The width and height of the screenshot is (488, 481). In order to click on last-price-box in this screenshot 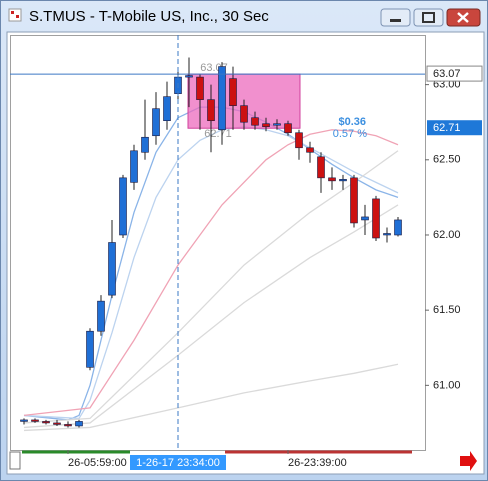, I will do `click(454, 128)`.